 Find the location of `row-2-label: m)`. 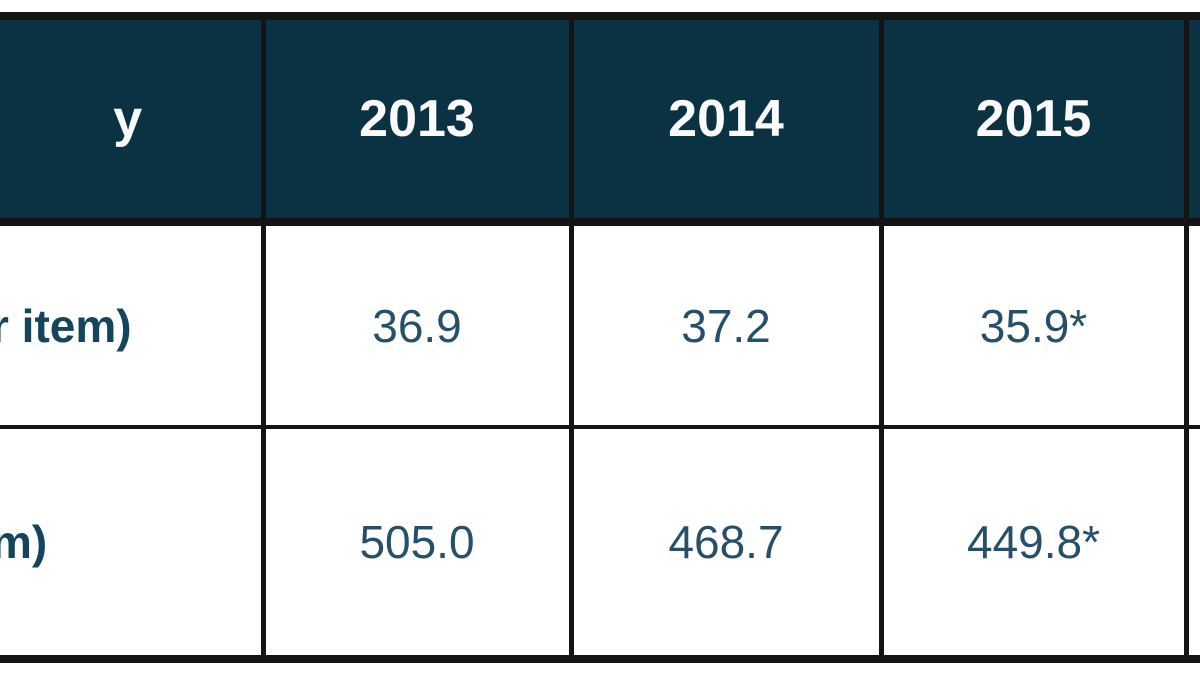

row-2-label: m) is located at coordinates (133, 545).